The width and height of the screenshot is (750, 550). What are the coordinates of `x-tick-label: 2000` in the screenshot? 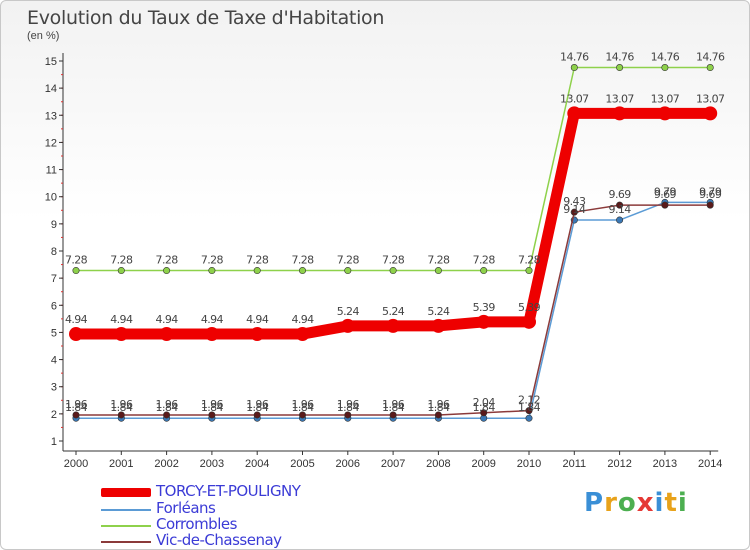 It's located at (76, 464).